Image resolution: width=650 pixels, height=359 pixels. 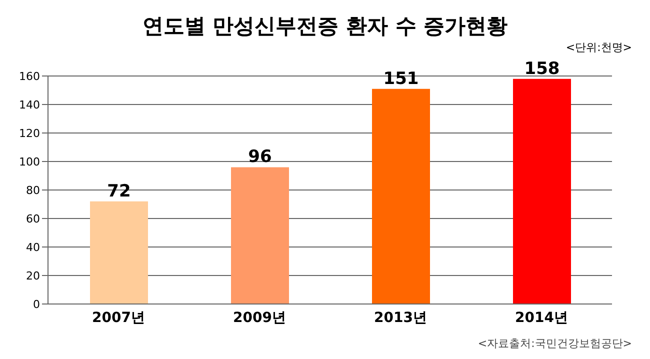 What do you see at coordinates (29, 161) in the screenshot?
I see `y-tick-label: 100` at bounding box center [29, 161].